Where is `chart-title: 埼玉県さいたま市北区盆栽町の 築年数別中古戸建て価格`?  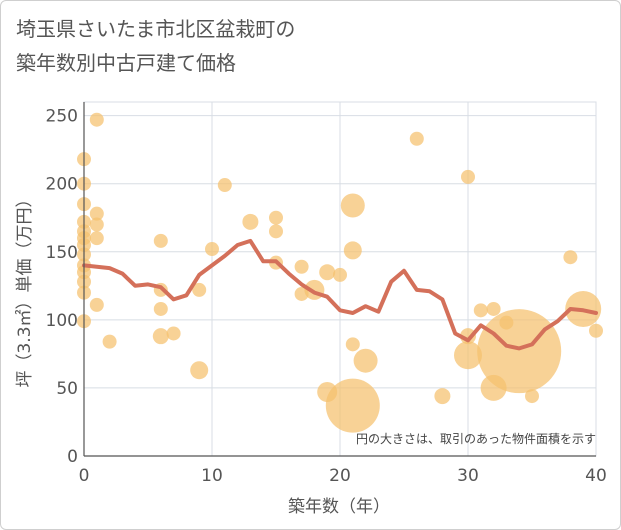 chart-title: 埼玉県さいたま市北区盆栽町の 築年数別中古戸建て価格 is located at coordinates (296, 46).